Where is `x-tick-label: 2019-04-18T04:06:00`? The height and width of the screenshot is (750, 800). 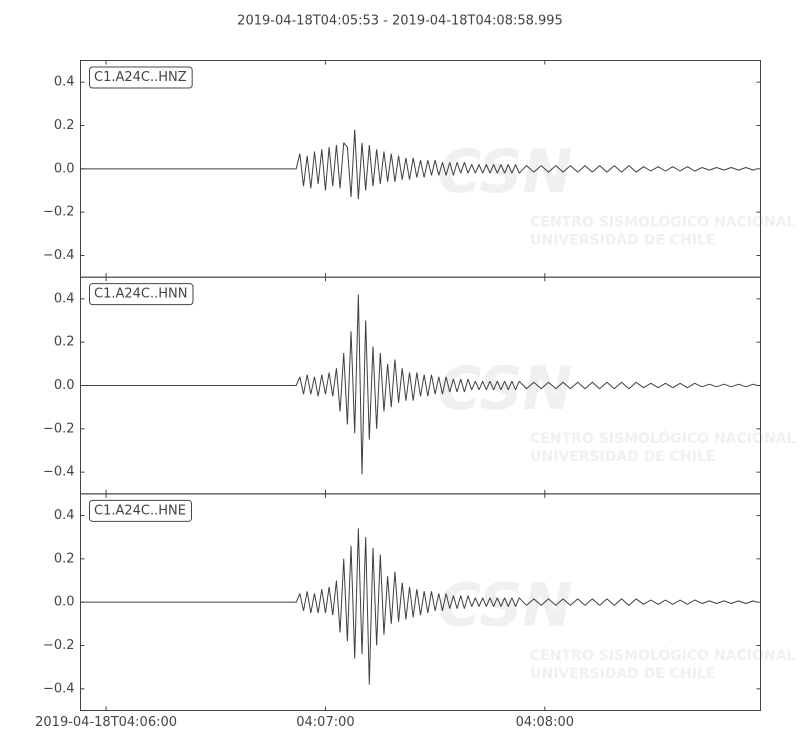
x-tick-label: 2019-04-18T04:06:00 is located at coordinates (106, 722).